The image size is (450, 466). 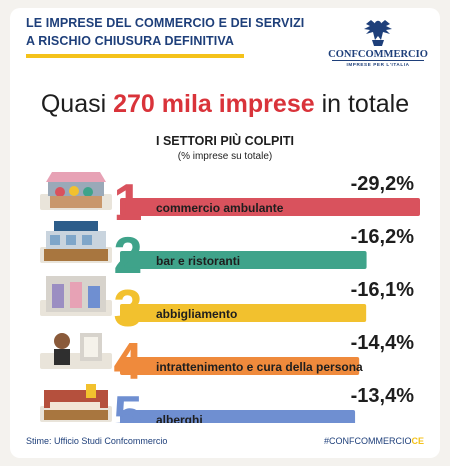 What do you see at coordinates (383, 290) in the screenshot?
I see `value-label: -16,1%` at bounding box center [383, 290].